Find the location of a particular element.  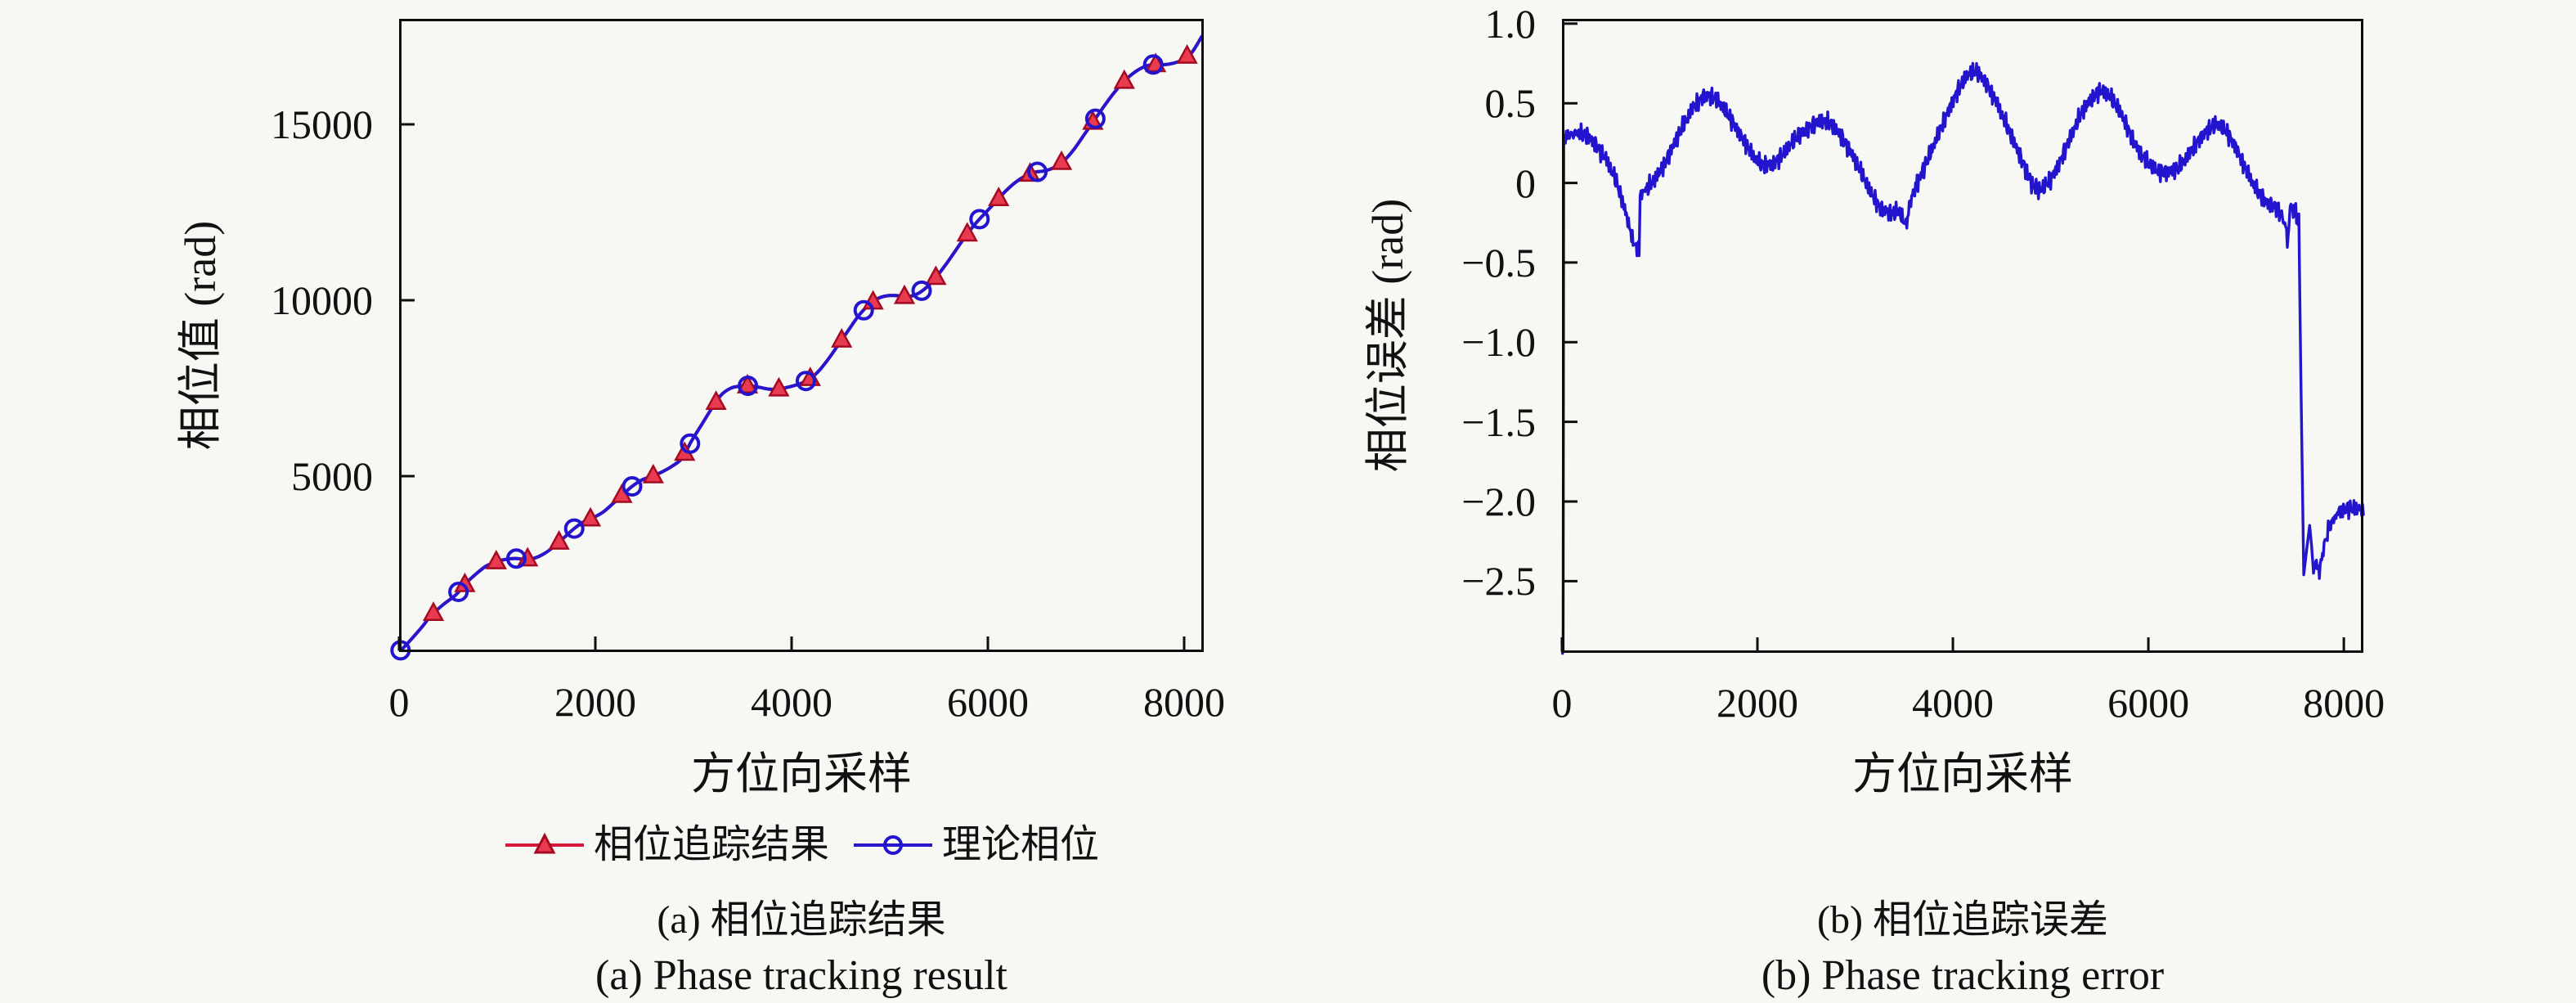

legend-item-theory-phase: 理论相位 is located at coordinates (976, 845).